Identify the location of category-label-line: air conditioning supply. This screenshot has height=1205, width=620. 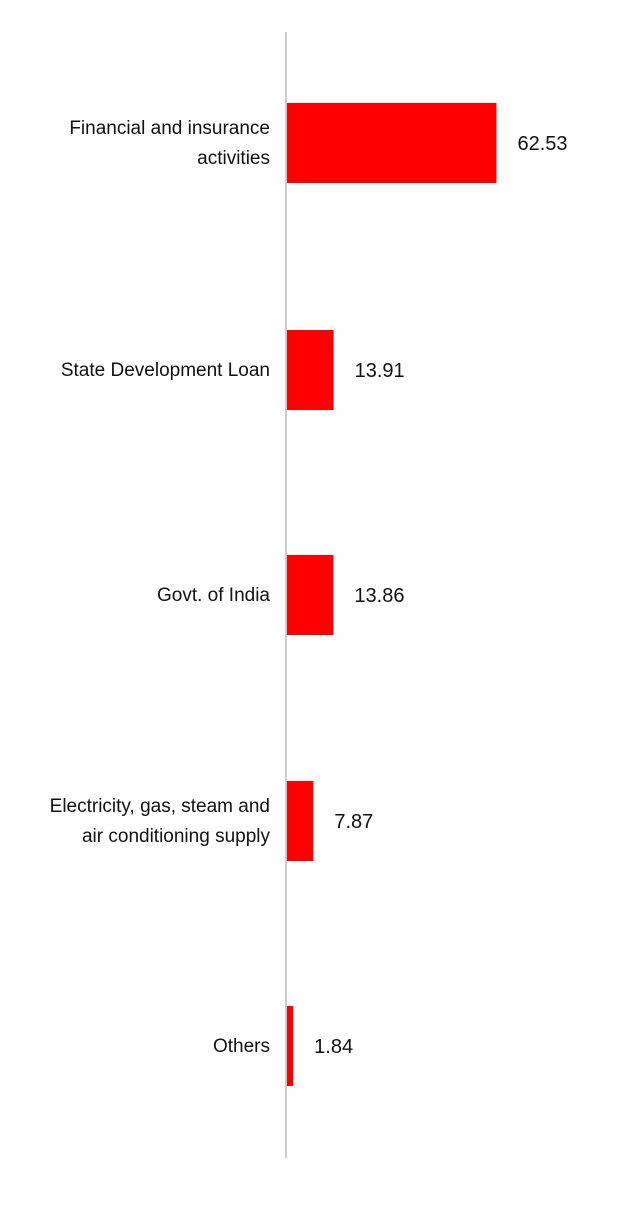
(176, 836).